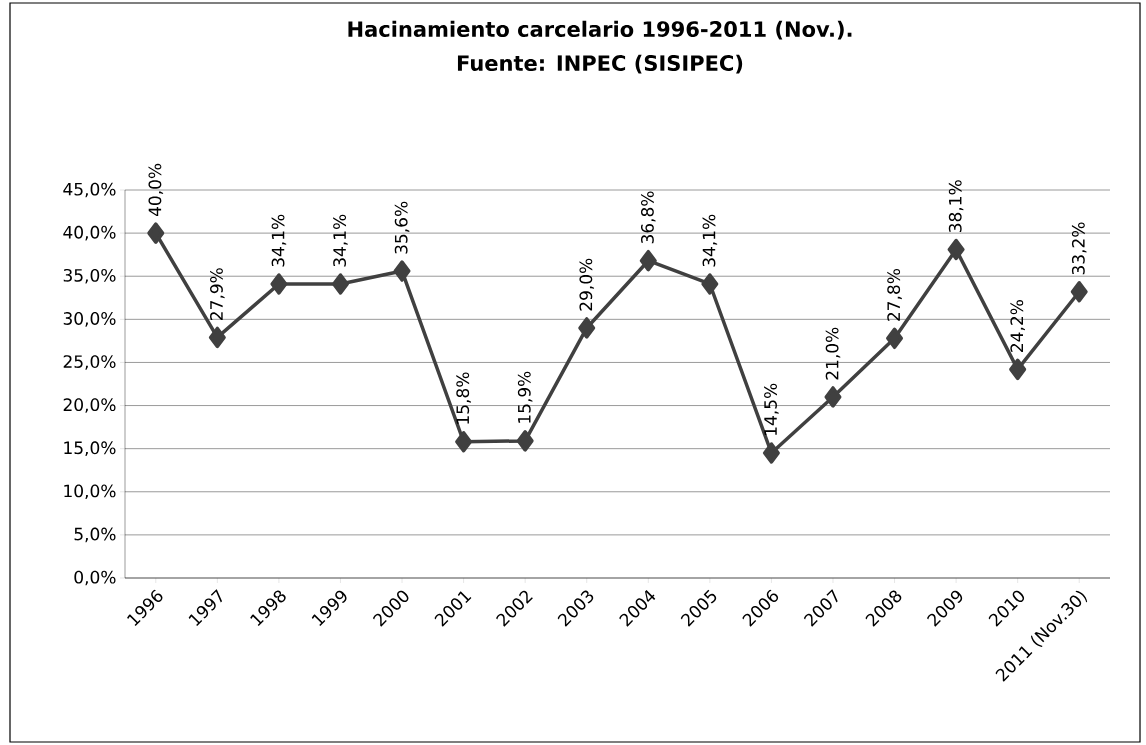  What do you see at coordinates (771, 409) in the screenshot?
I see `text: 14,5%` at bounding box center [771, 409].